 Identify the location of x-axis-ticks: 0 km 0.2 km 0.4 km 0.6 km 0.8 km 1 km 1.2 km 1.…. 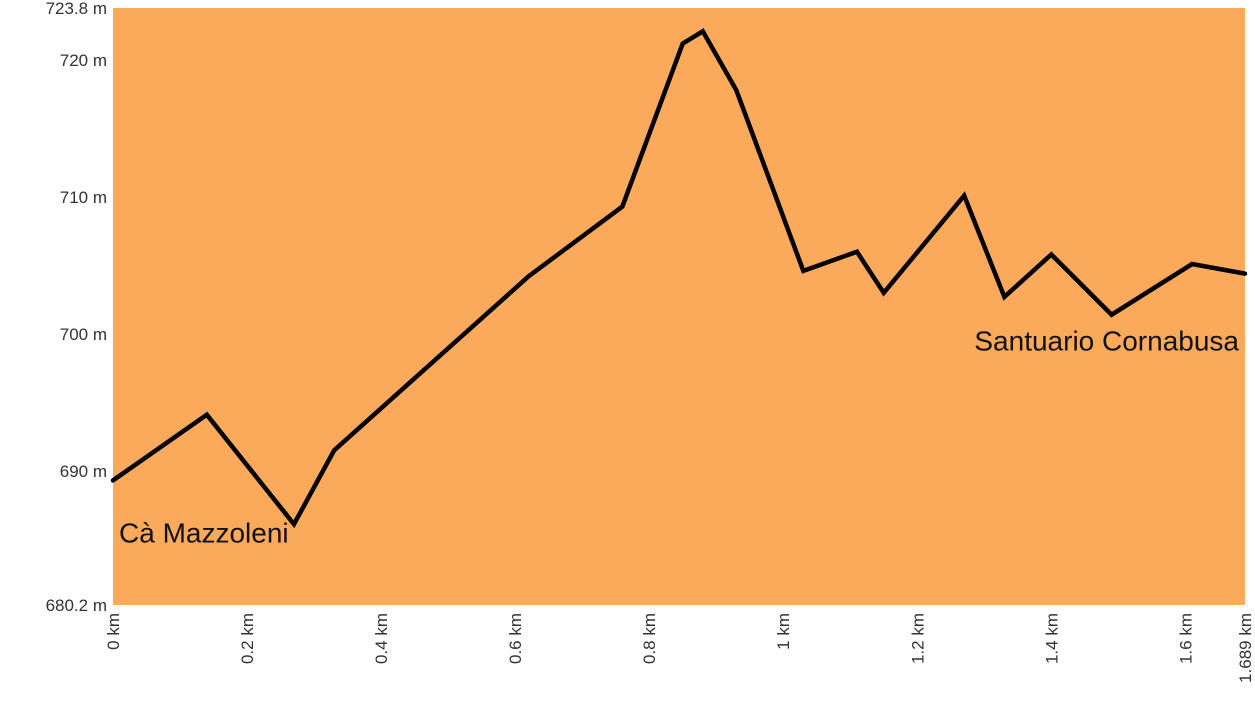
(679, 648).